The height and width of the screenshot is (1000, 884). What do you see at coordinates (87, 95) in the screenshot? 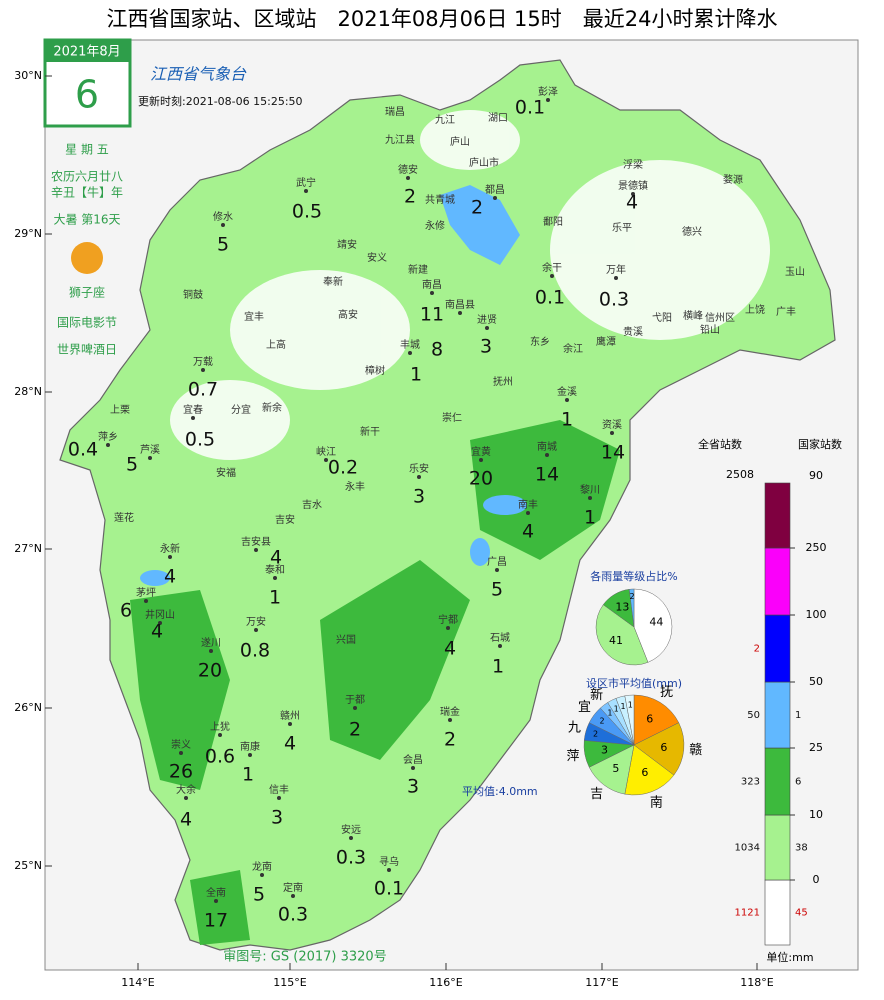
I see `day: 6` at bounding box center [87, 95].